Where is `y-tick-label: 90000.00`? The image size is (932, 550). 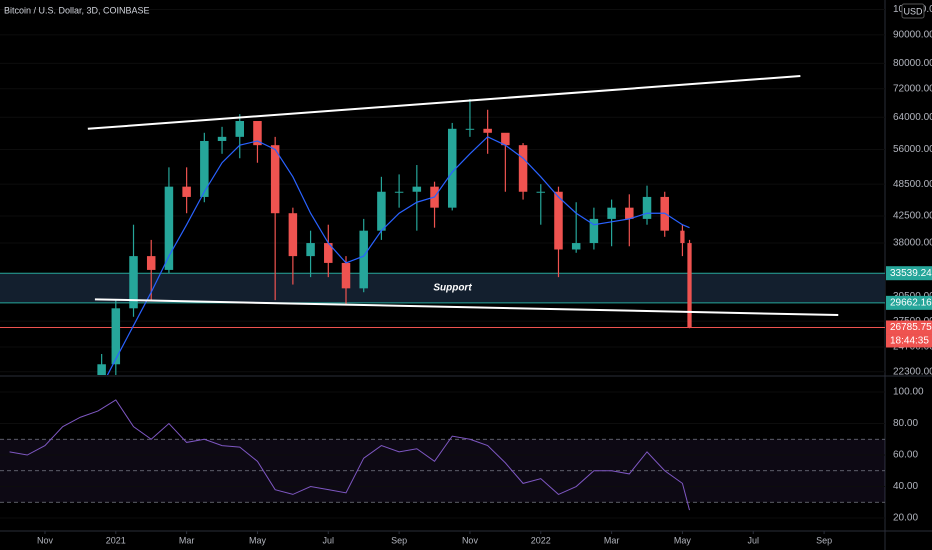 y-tick-label: 90000.00 is located at coordinates (912, 35).